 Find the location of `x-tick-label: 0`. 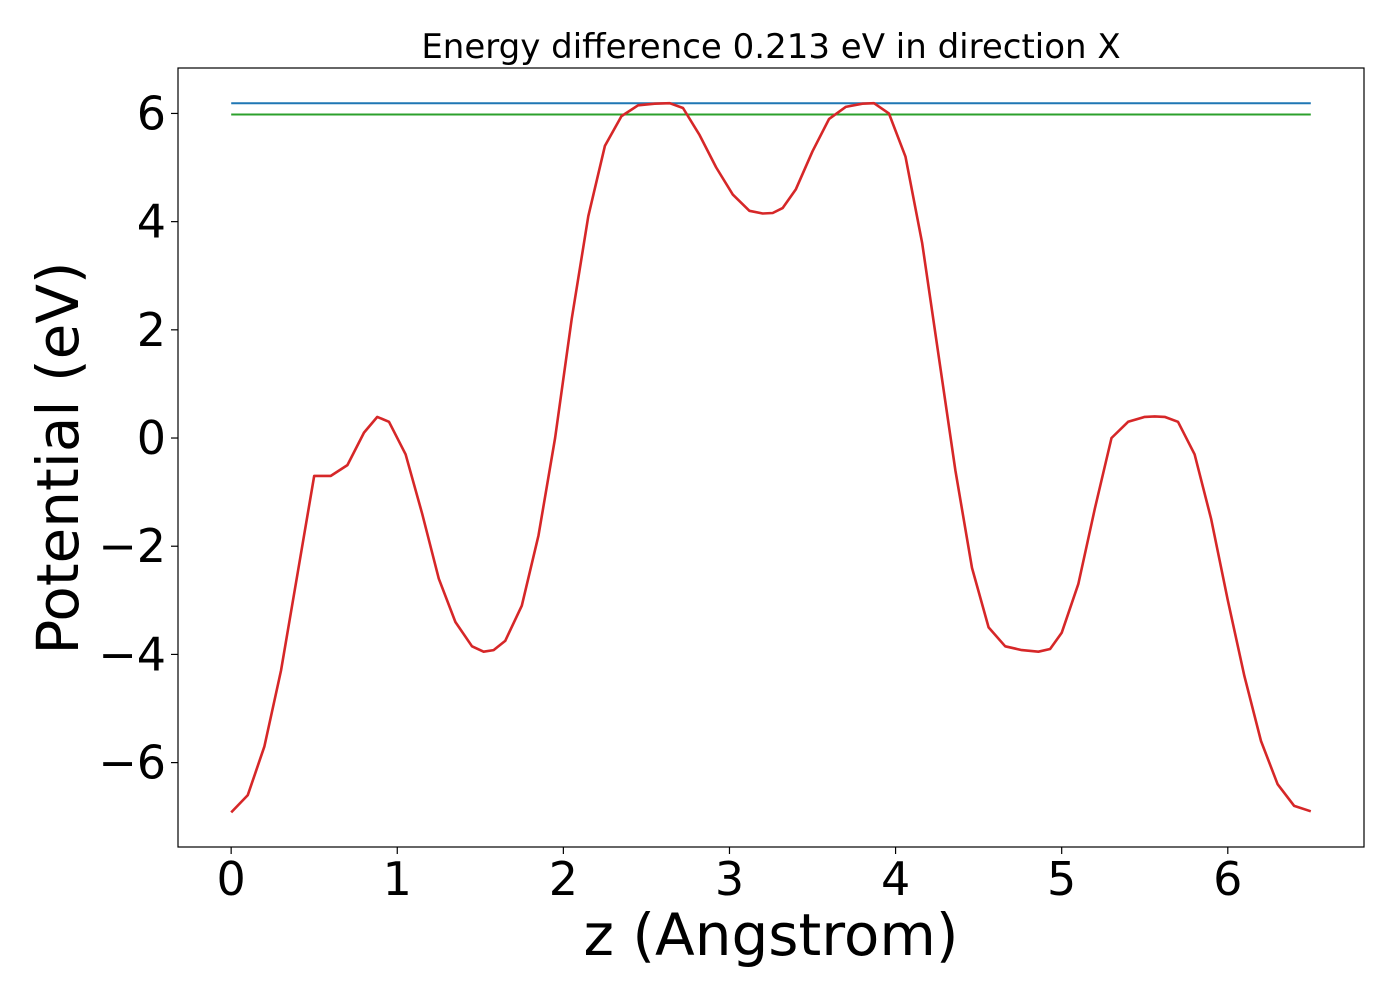

x-tick-label: 0 is located at coordinates (231, 879).